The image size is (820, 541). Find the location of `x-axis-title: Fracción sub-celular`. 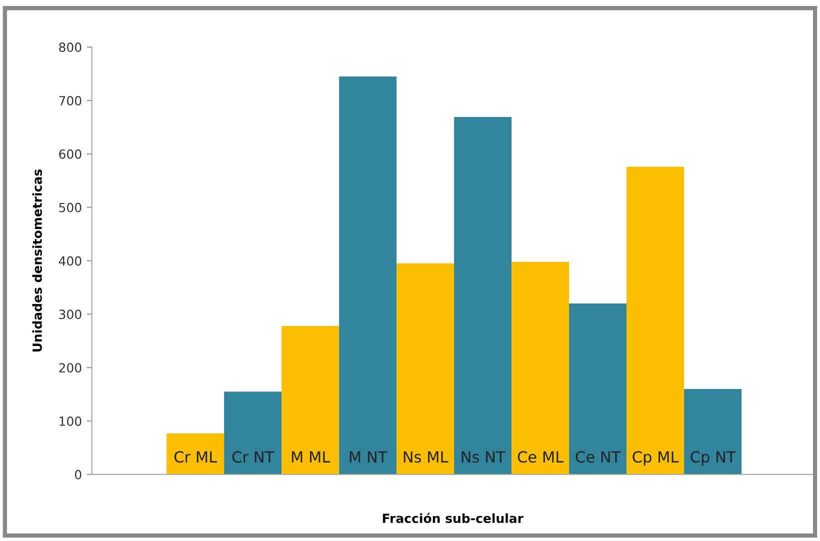

x-axis-title: Fracción sub-celular is located at coordinates (453, 518).